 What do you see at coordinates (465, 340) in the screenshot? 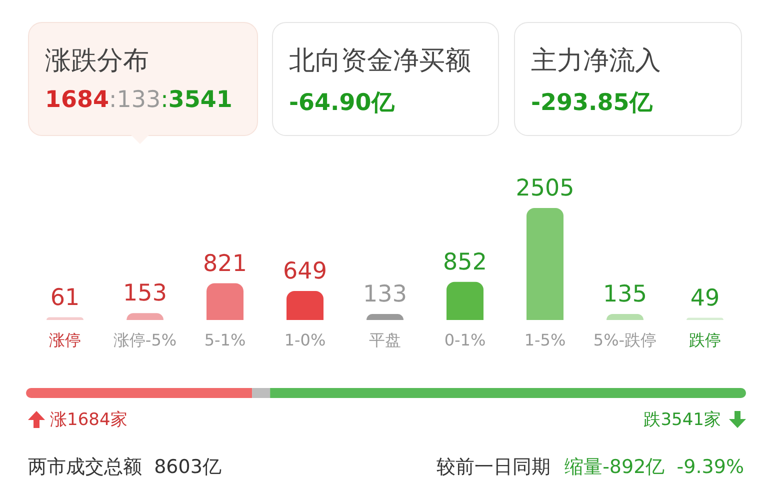
I see `x-tick-label: 0-1%` at bounding box center [465, 340].